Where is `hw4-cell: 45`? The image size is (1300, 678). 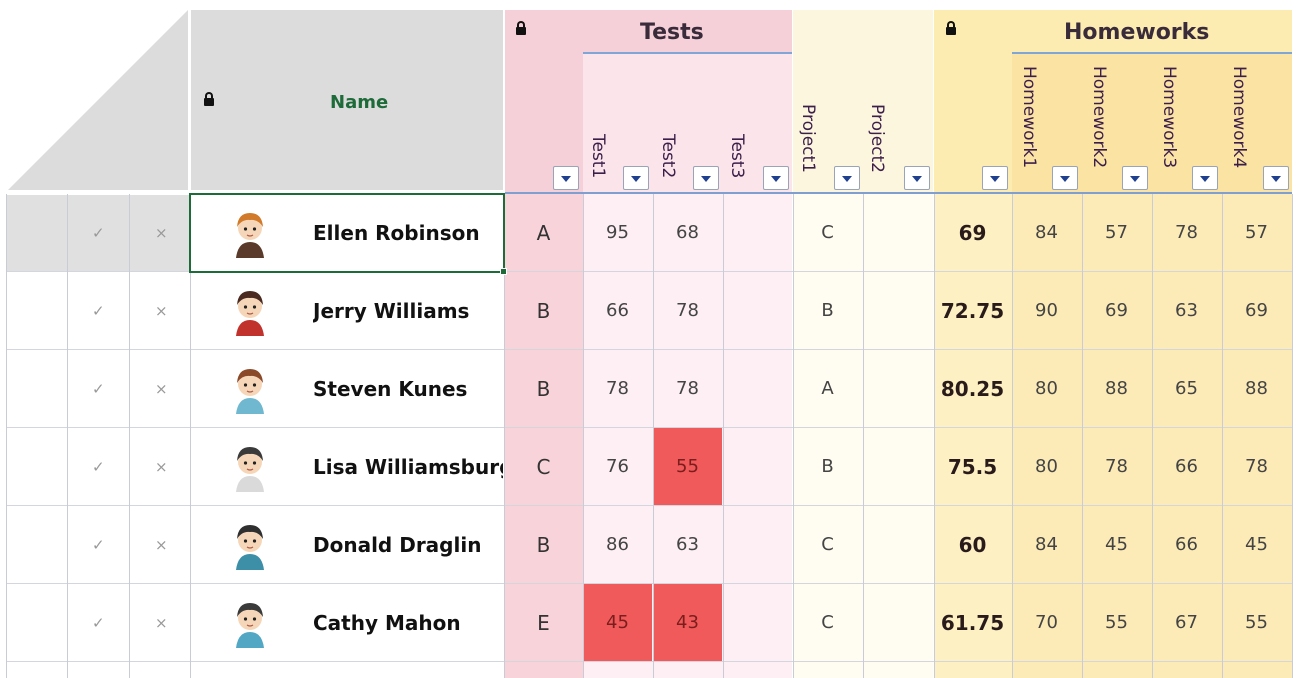
hw4-cell: 45 is located at coordinates (1256, 544).